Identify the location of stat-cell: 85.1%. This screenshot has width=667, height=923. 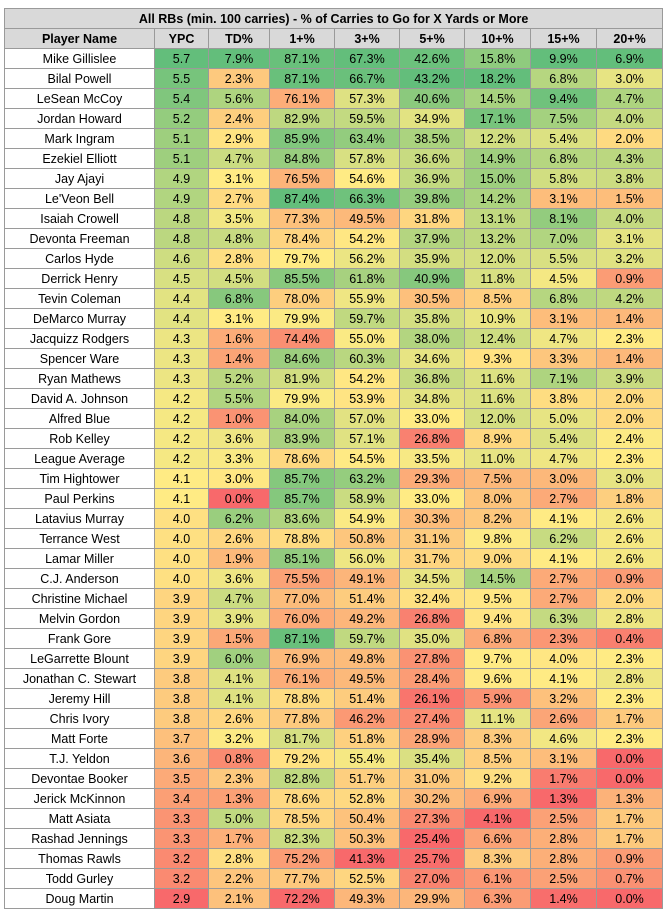
(302, 558).